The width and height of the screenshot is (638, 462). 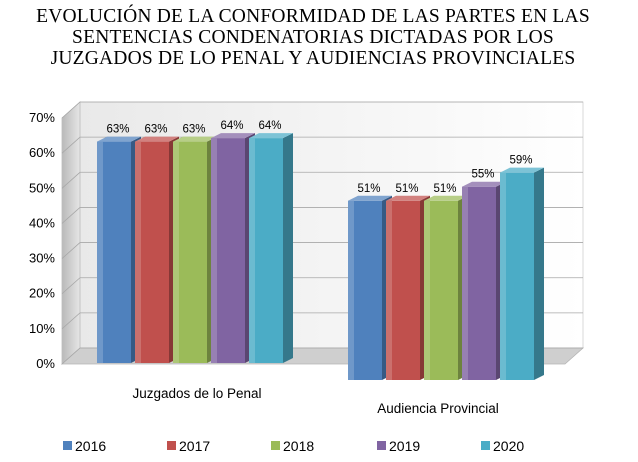 What do you see at coordinates (194, 446) in the screenshot?
I see `legend-label-2017: 2017` at bounding box center [194, 446].